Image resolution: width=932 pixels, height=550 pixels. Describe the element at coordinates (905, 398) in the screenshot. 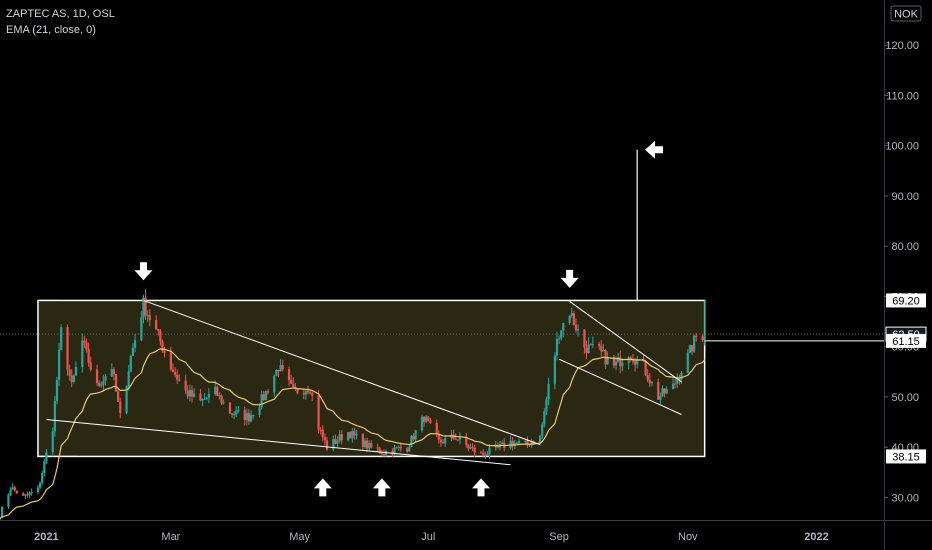

I see `price-tick-label: 50.00` at that location.